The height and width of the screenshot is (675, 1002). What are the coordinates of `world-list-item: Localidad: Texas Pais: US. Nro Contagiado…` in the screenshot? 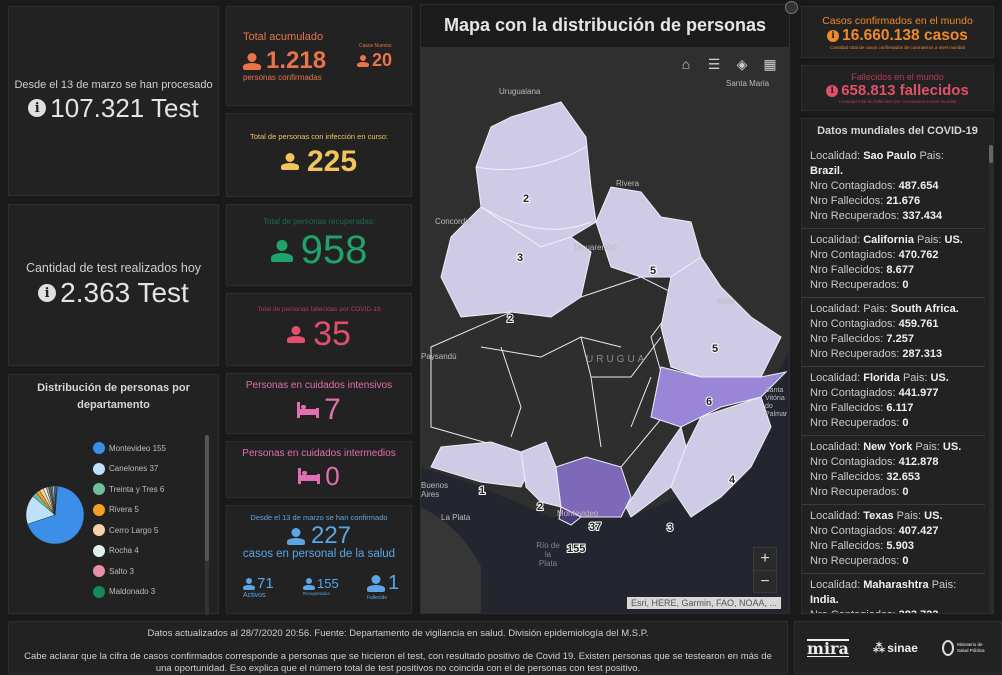 It's located at (893, 539).